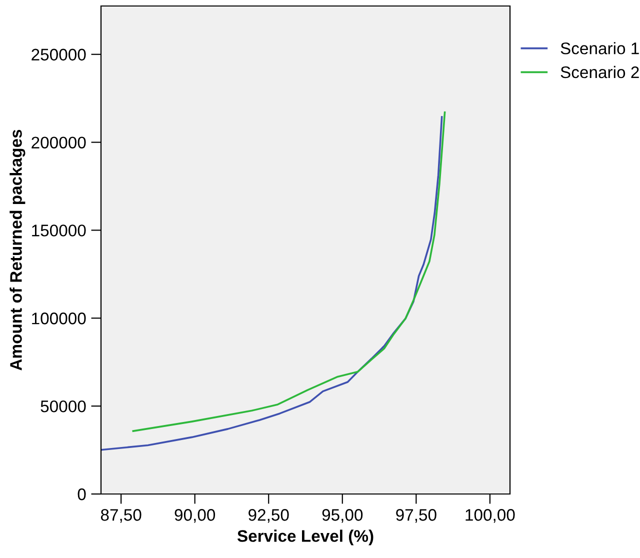  What do you see at coordinates (59, 230) in the screenshot?
I see `y-tick-label: 150000` at bounding box center [59, 230].